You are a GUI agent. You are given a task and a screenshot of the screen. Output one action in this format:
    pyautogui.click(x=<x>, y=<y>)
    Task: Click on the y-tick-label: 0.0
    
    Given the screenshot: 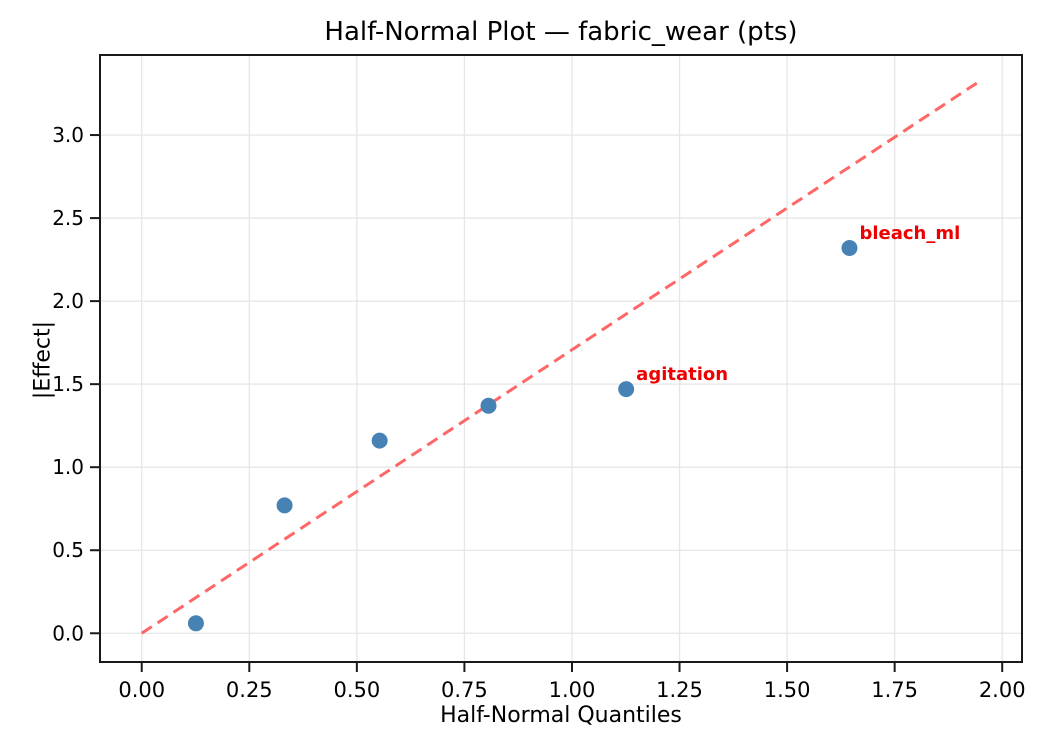 What is the action you would take?
    pyautogui.click(x=68, y=633)
    